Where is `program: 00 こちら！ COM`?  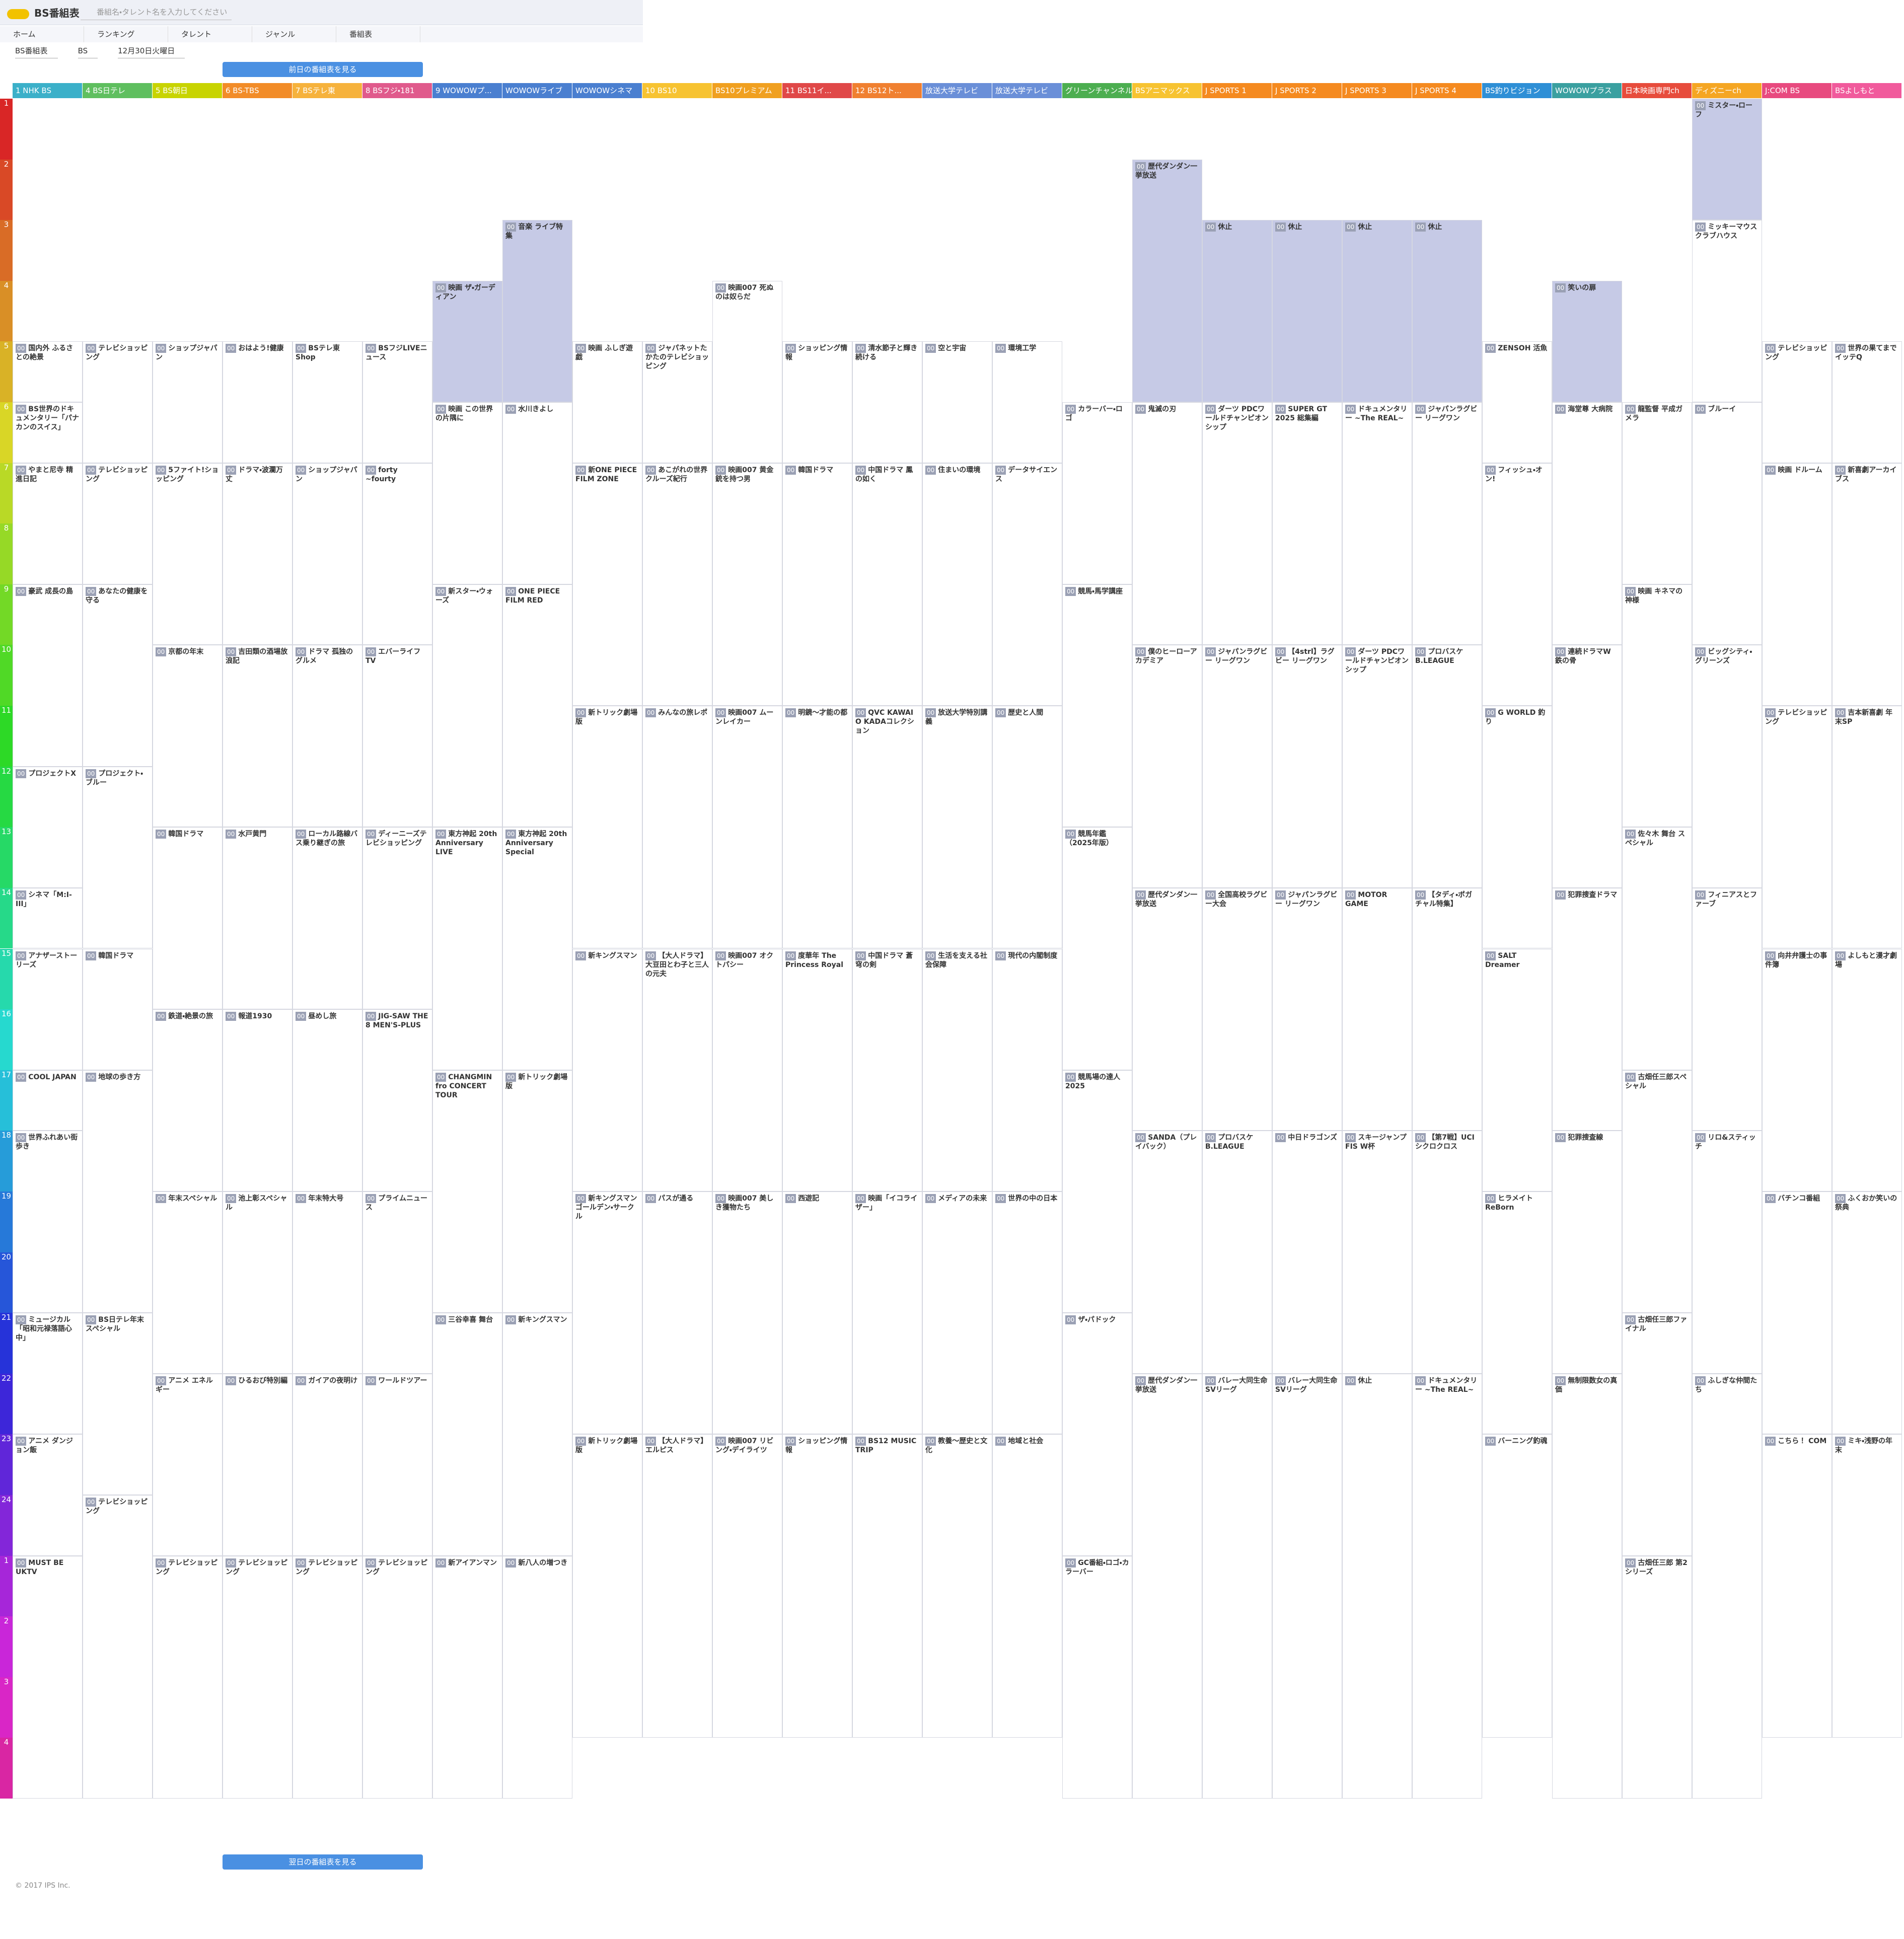 program: 00 こちら！ COM is located at coordinates (1797, 1586).